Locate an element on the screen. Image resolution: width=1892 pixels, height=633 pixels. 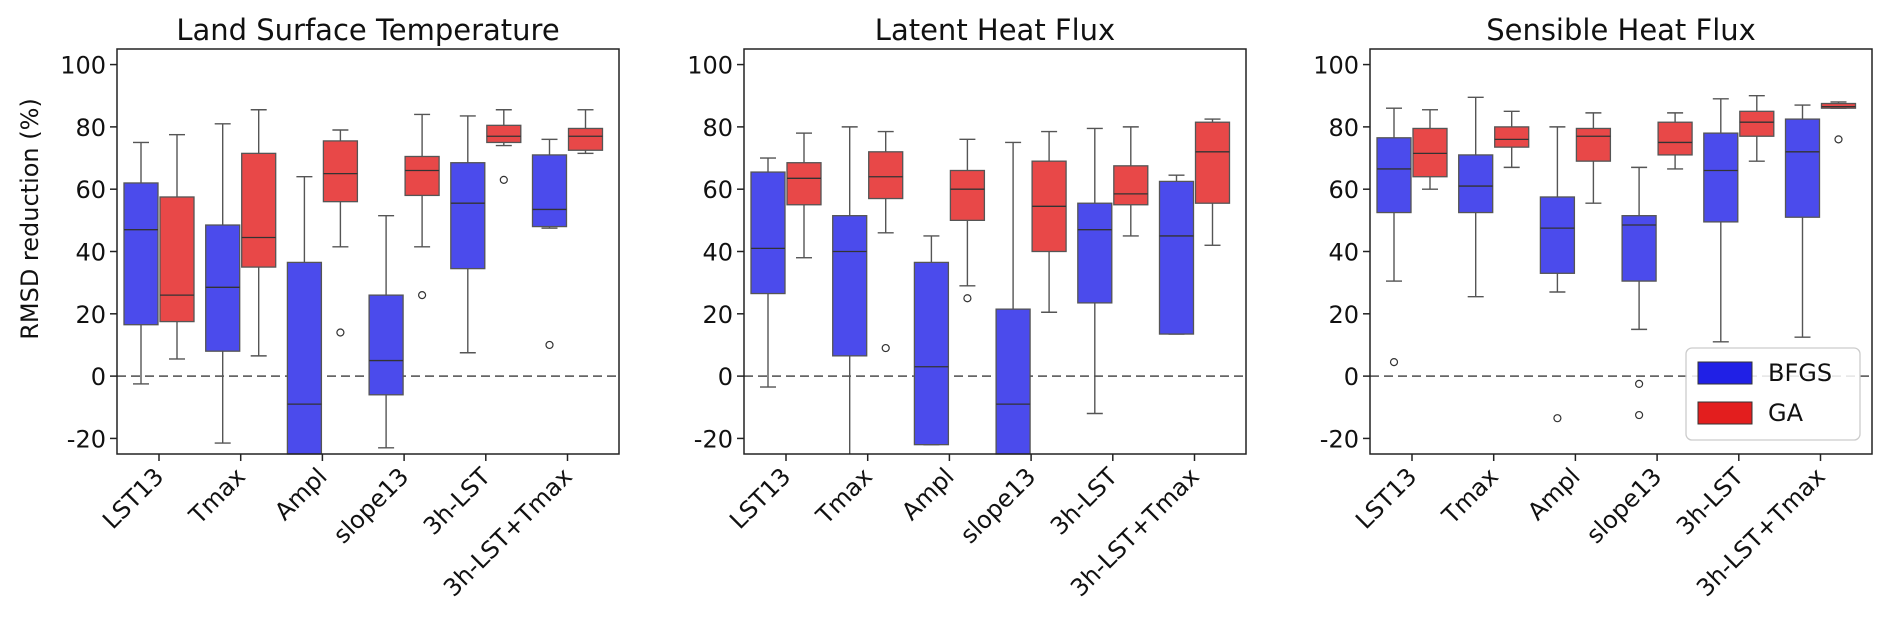
legend: BFGS GA is located at coordinates (1773, 394).